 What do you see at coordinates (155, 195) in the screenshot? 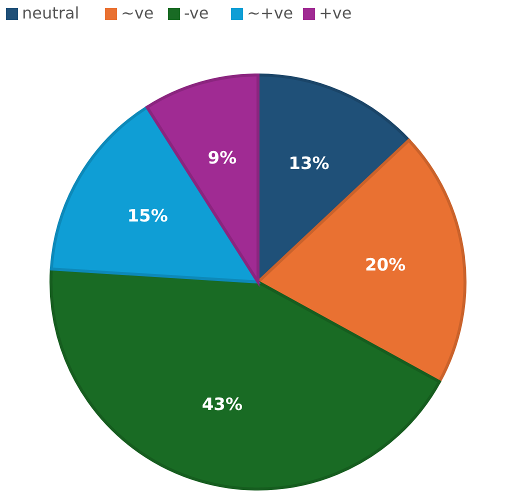
I see `pie-slice` at bounding box center [155, 195].